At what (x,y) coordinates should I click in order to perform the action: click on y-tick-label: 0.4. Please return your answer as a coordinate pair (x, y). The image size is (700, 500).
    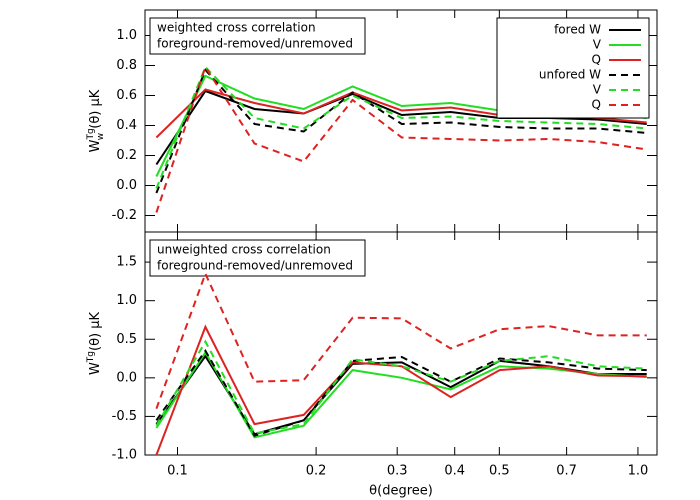
    Looking at the image, I should click on (126, 125).